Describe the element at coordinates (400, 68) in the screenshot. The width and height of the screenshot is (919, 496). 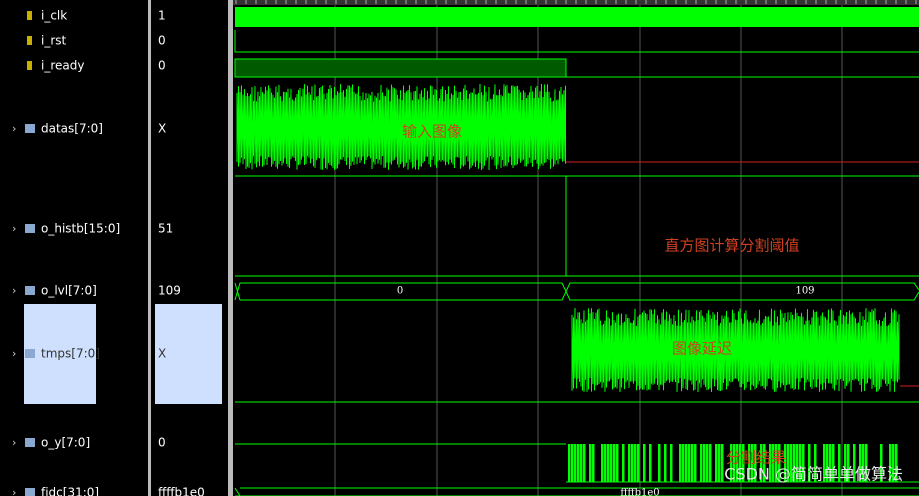
I see `ready-wave` at that location.